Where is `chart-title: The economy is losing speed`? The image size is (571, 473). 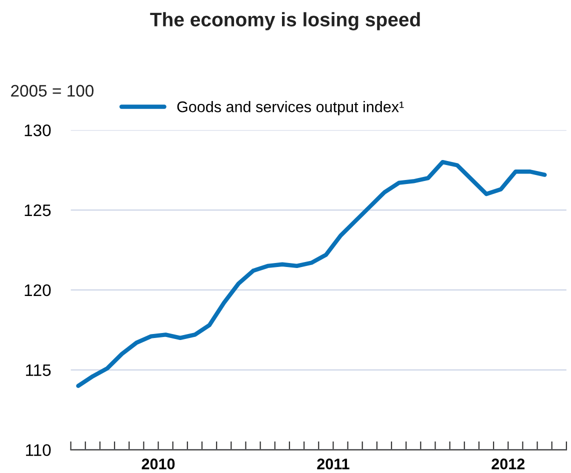
chart-title: The economy is losing speed is located at coordinates (285, 21).